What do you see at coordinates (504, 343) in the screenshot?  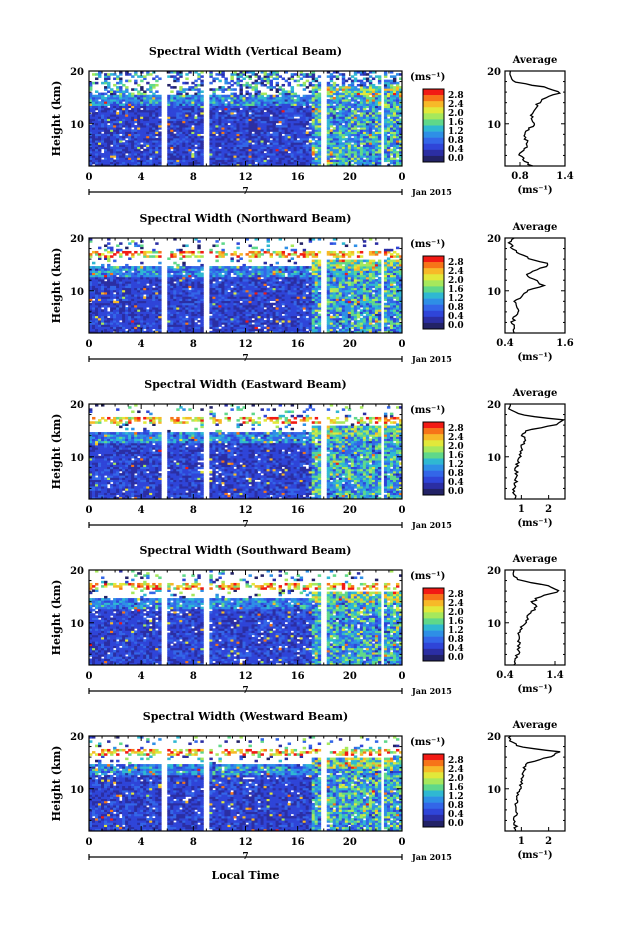 I see `avg-x-tick: 0.4` at bounding box center [504, 343].